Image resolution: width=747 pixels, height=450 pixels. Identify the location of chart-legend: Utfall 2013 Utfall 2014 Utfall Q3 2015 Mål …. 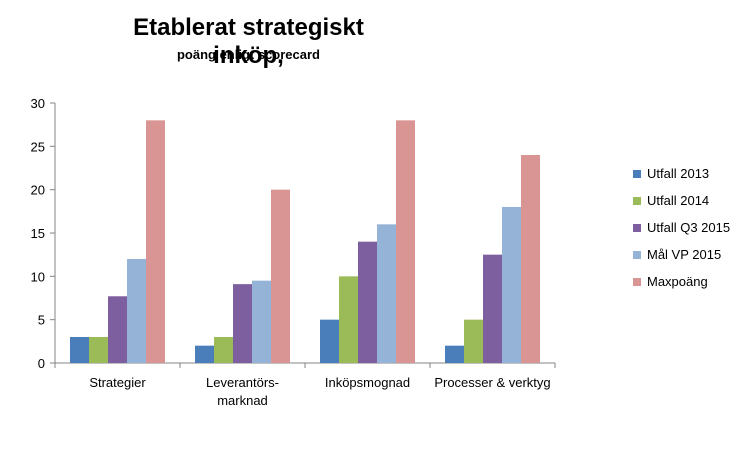
(681, 227).